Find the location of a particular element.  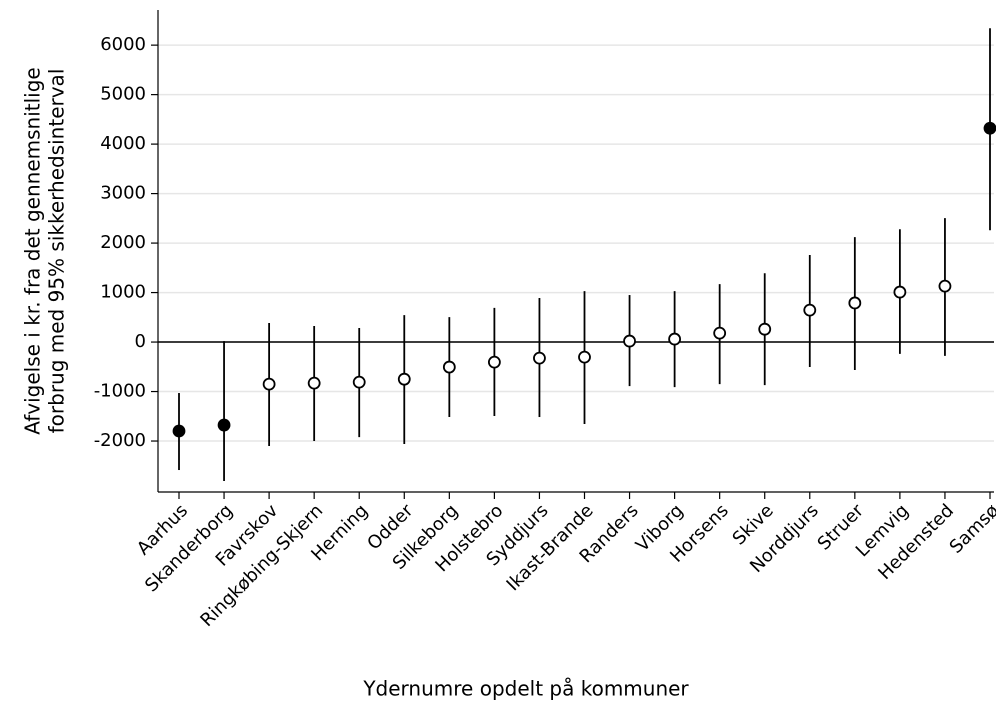

y-tick-label: 6000 is located at coordinates (123, 44).